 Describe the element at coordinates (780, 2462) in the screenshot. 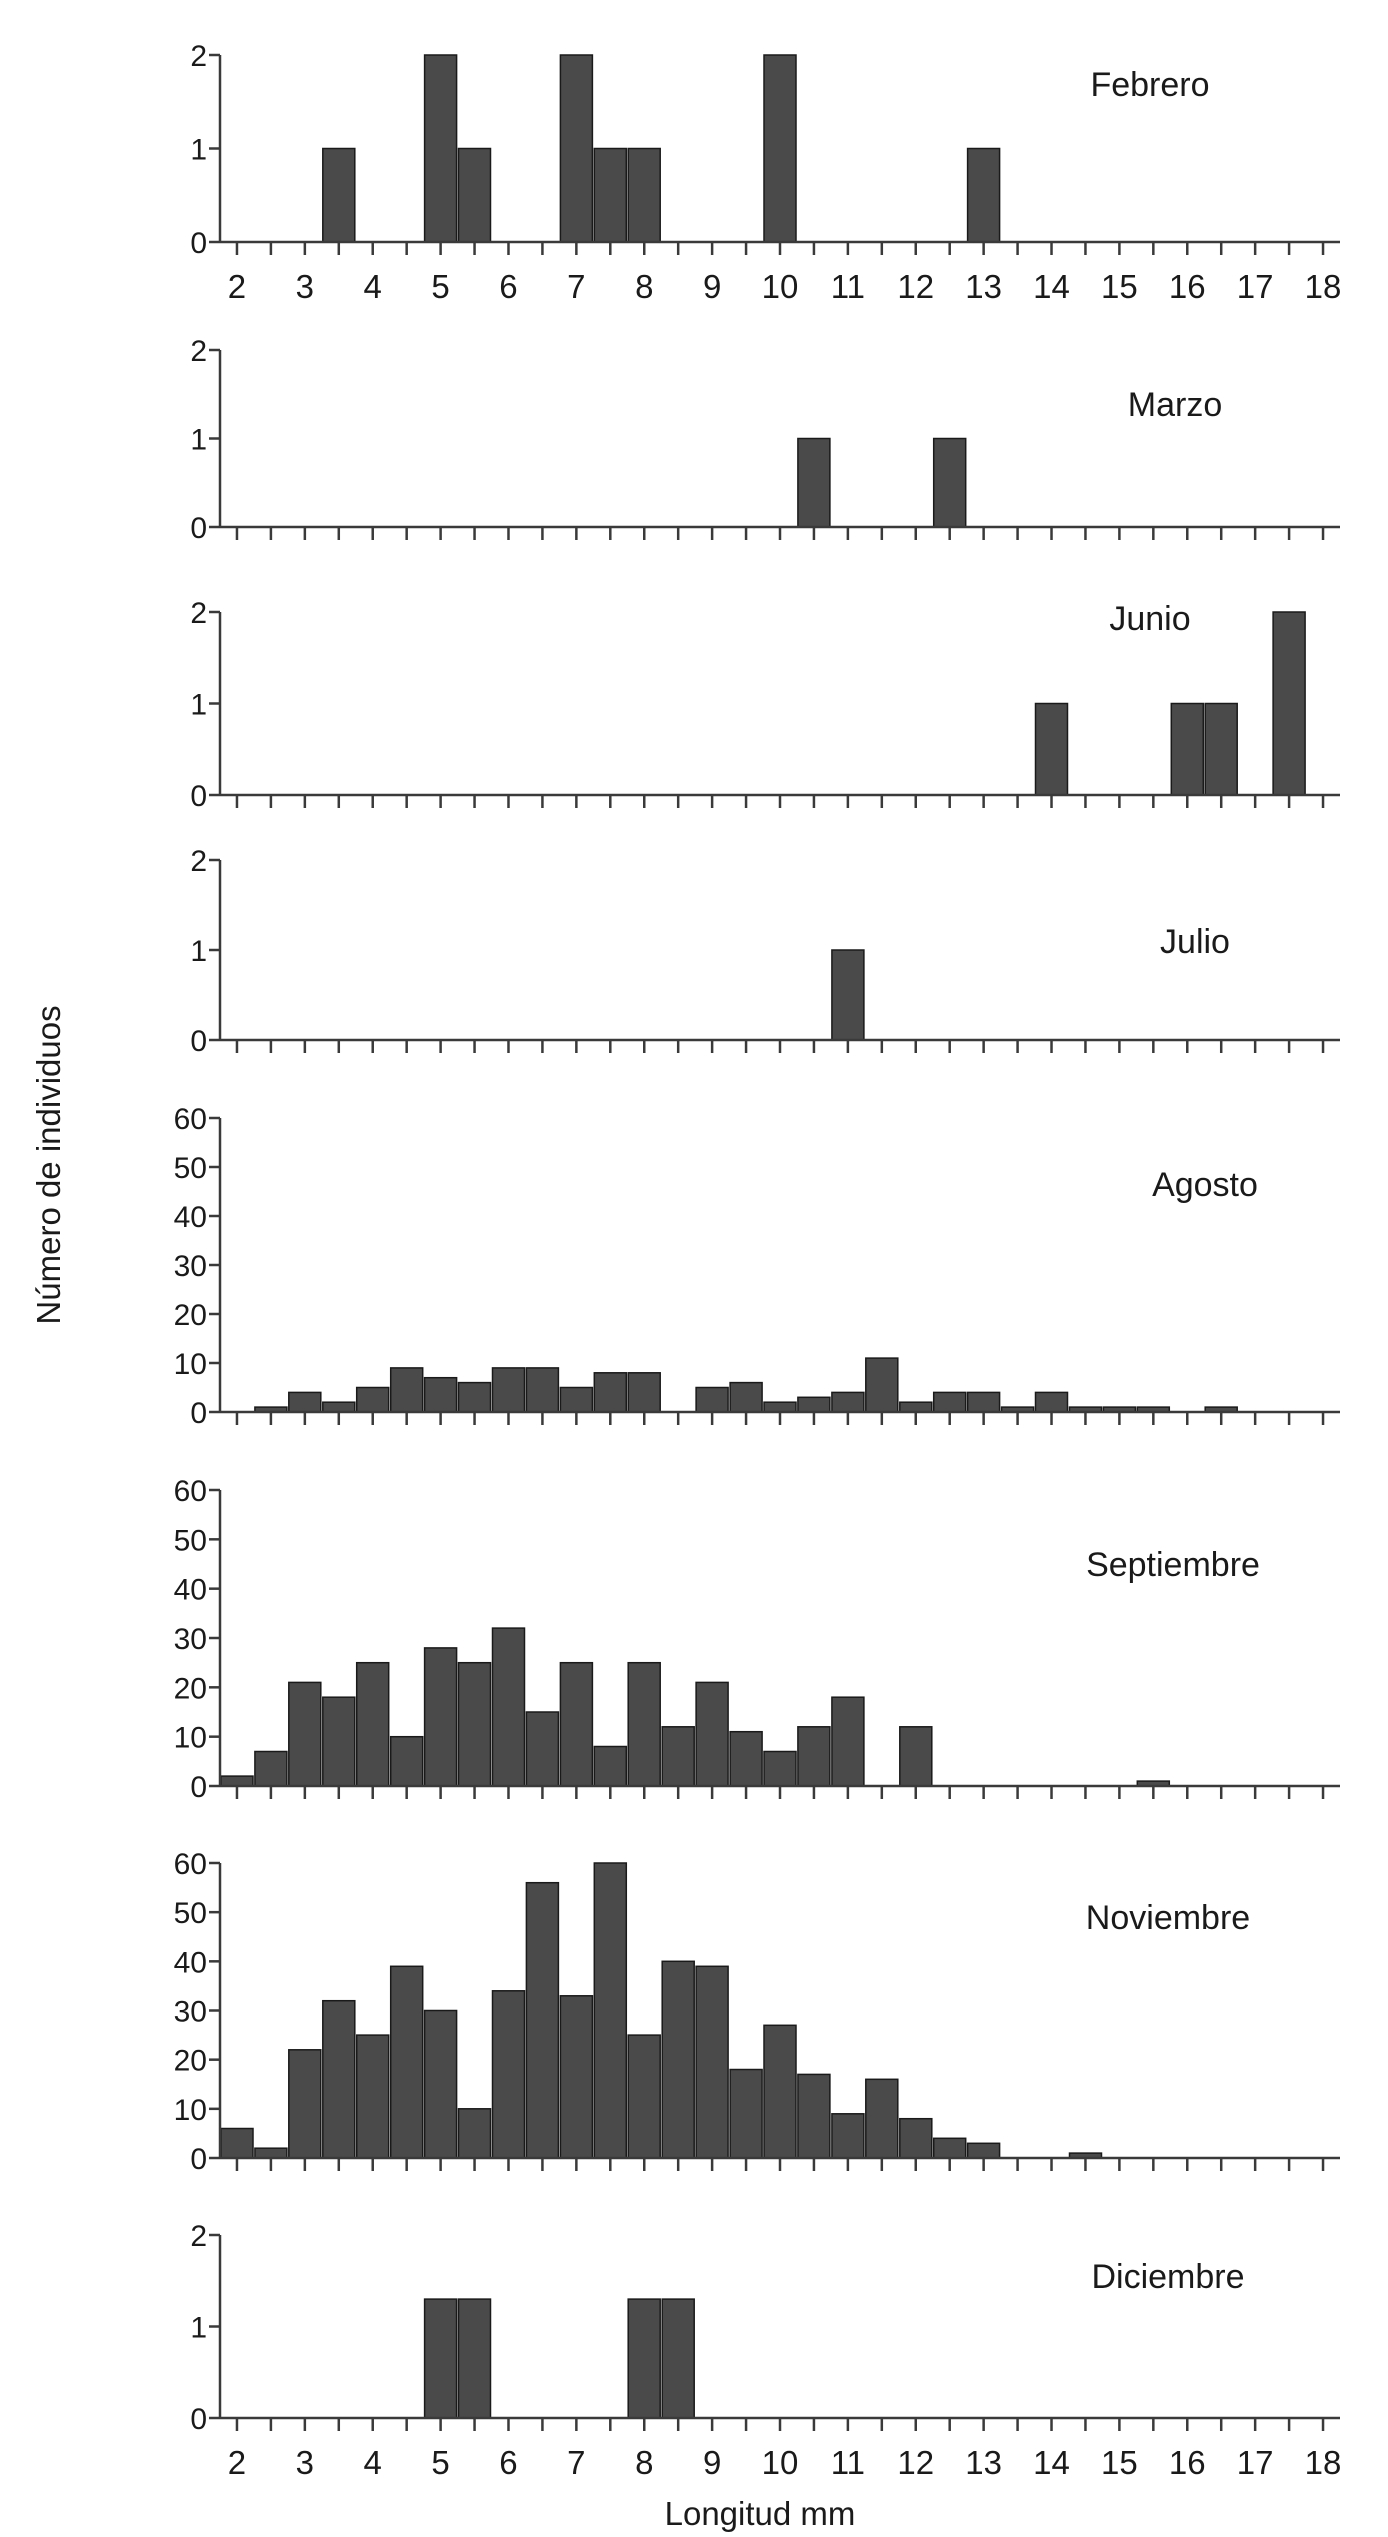

I see `x-tick-label: 10` at that location.